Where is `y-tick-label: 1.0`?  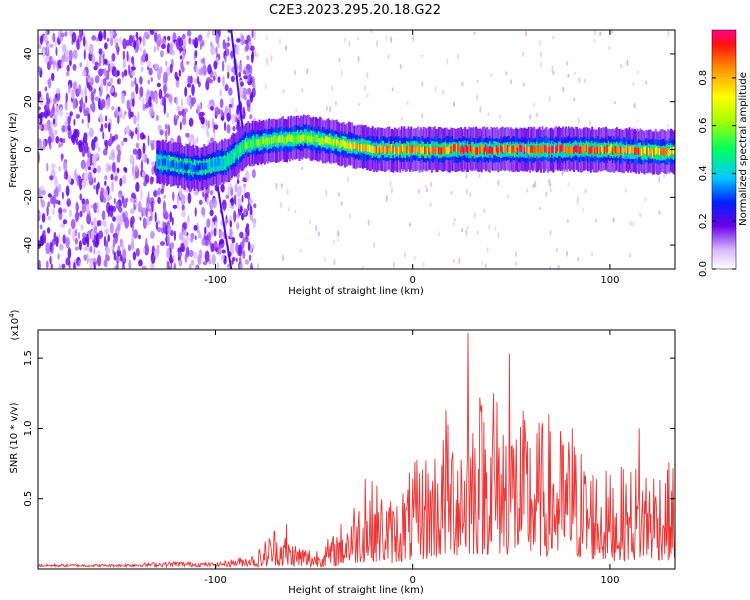 y-tick-label: 1.0 is located at coordinates (28, 428).